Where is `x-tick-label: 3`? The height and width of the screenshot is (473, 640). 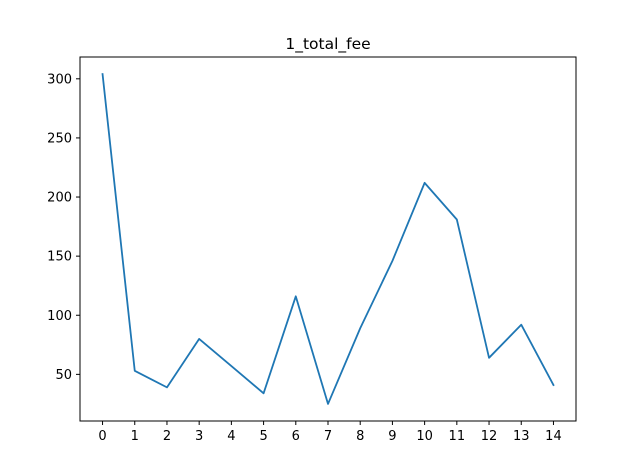
x-tick-label: 3 is located at coordinates (199, 436).